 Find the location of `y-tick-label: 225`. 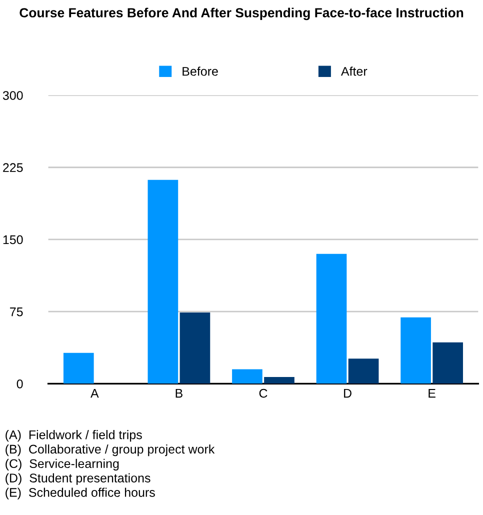

y-tick-label: 225 is located at coordinates (13, 167).